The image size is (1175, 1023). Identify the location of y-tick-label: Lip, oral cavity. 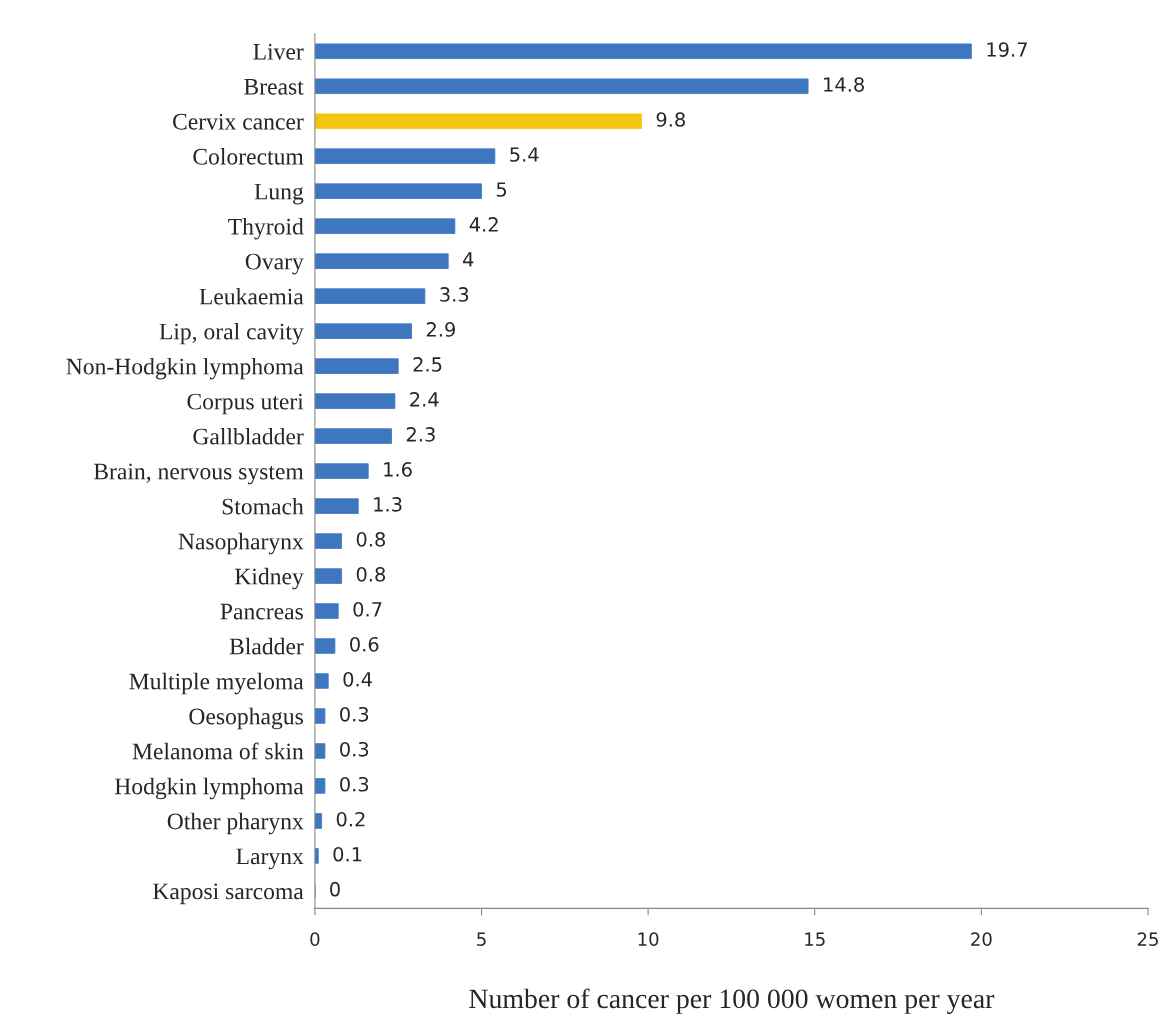
(231, 333).